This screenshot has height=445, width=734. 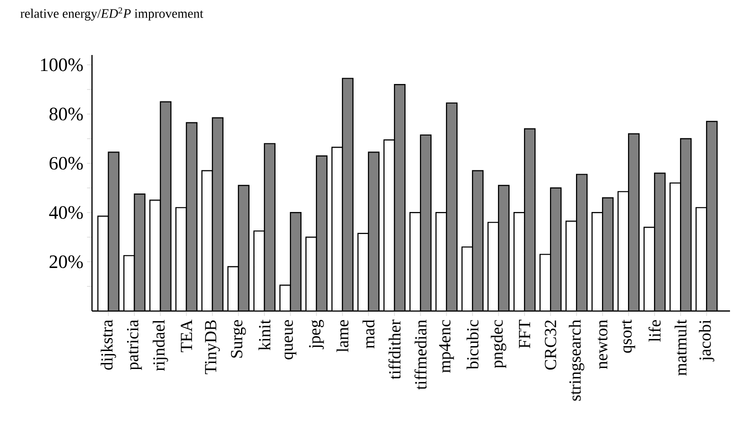 What do you see at coordinates (264, 335) in the screenshot?
I see `x-tick-label: kinit` at bounding box center [264, 335].